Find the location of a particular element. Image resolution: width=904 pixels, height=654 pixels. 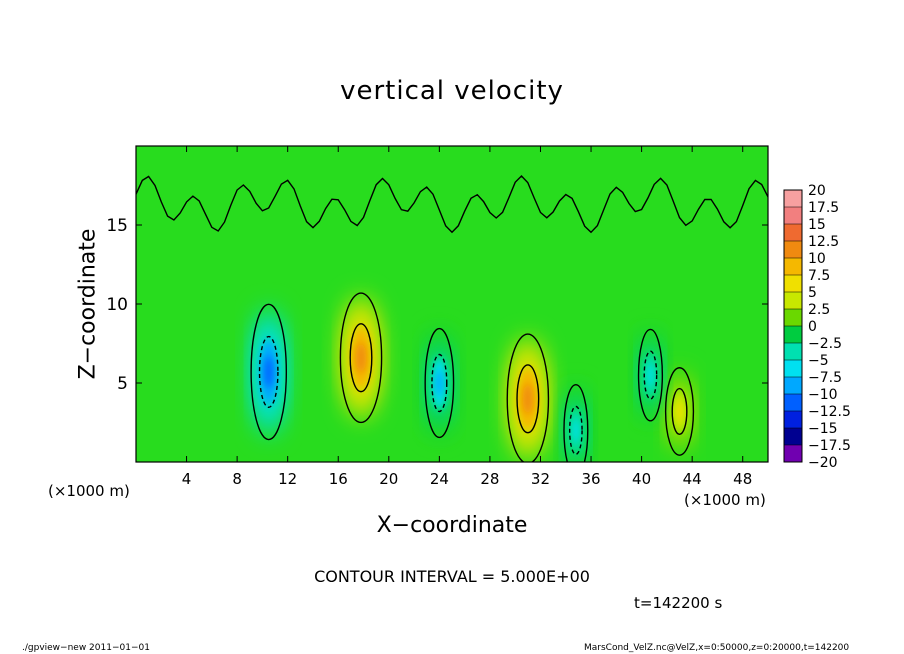

colorbar-label-2: 15 is located at coordinates (817, 225).